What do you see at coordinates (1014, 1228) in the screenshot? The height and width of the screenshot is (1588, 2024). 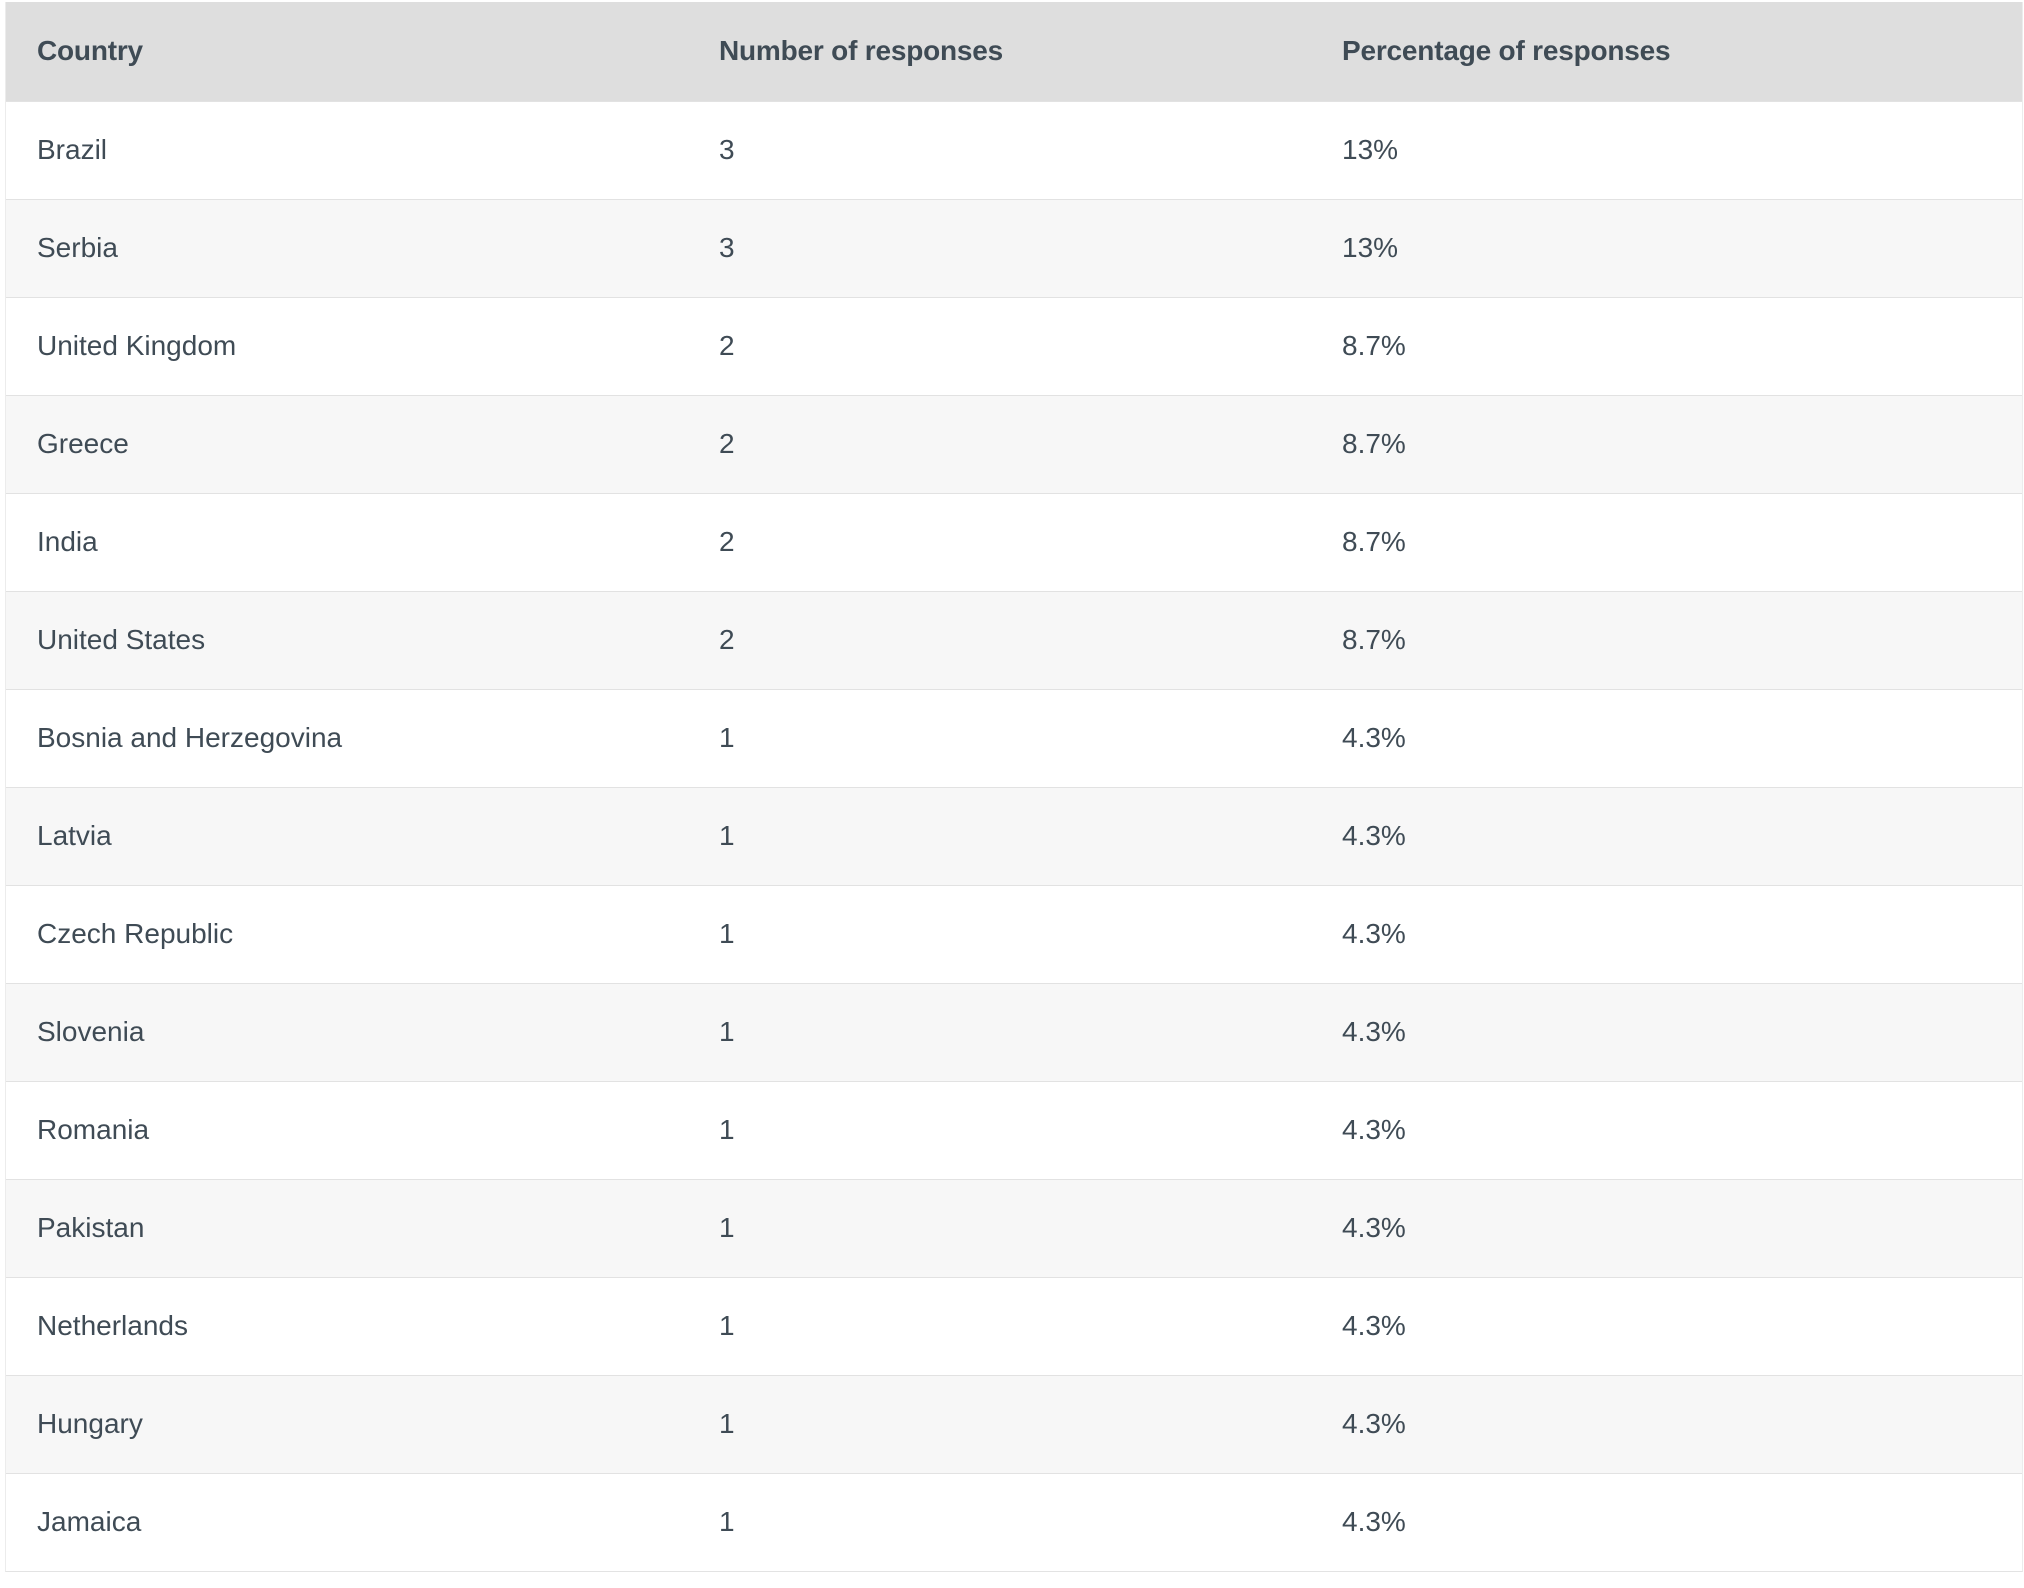 I see `table-row: Pakistan 1 4.3%` at bounding box center [1014, 1228].